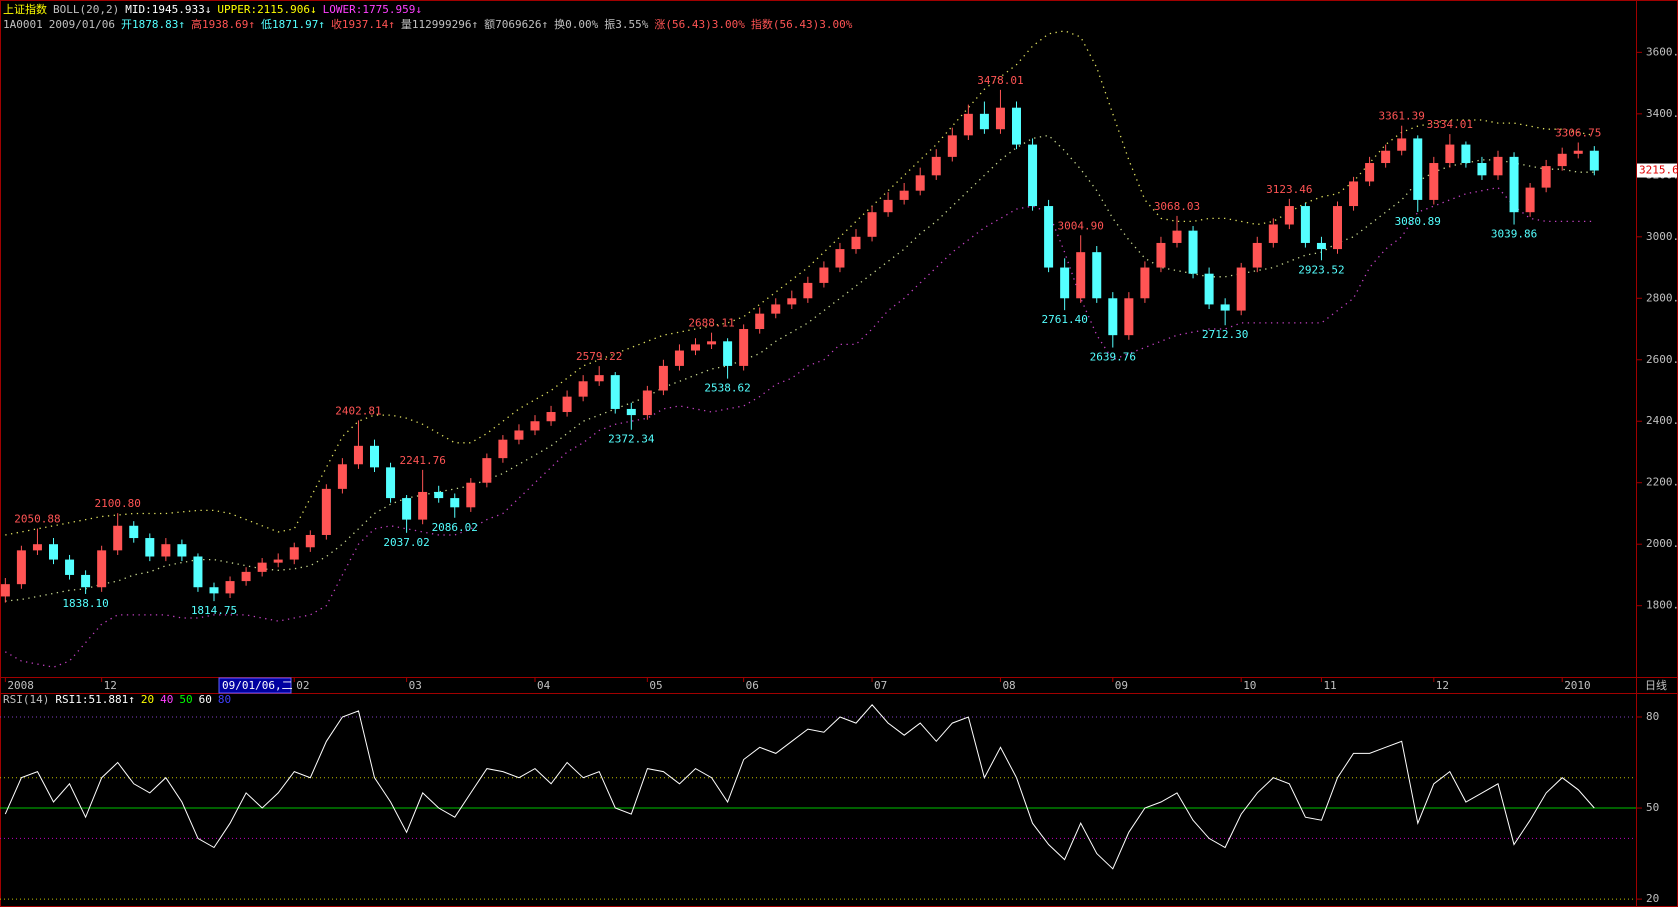 The height and width of the screenshot is (907, 1678). I want to click on high-label: 3478.01, so click(1000, 80).